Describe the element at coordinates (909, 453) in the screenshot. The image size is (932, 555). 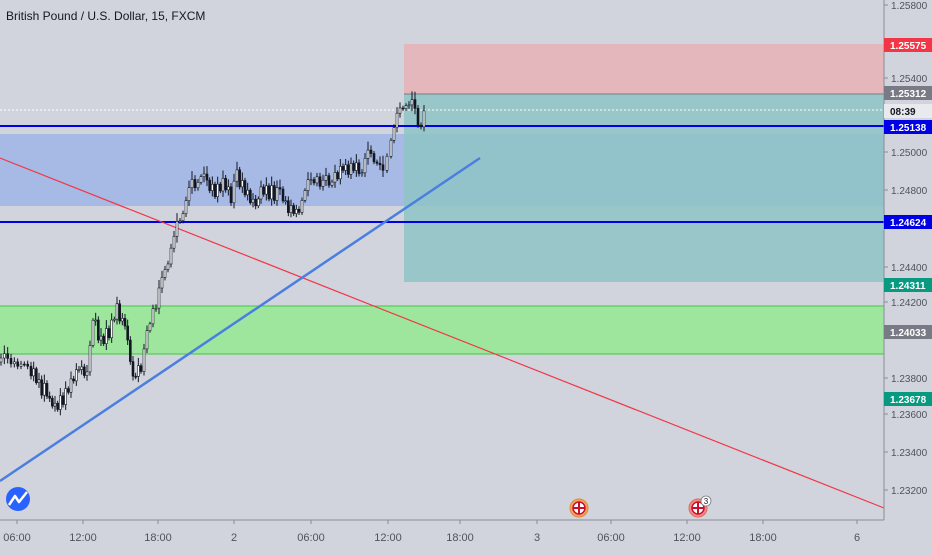
I see `price-tick-label: 1.23400` at that location.